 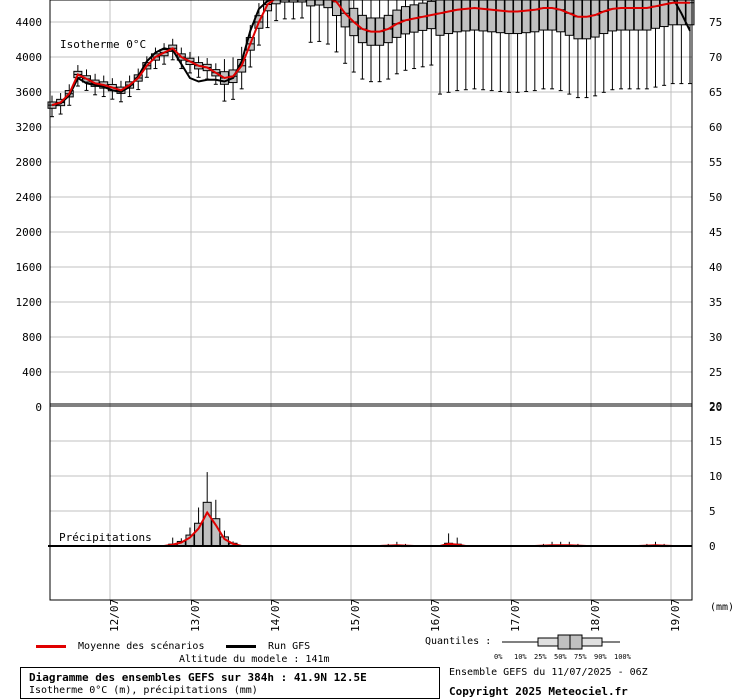 What do you see at coordinates (29, 267) in the screenshot?
I see `left-tick-label: 1600` at bounding box center [29, 267].